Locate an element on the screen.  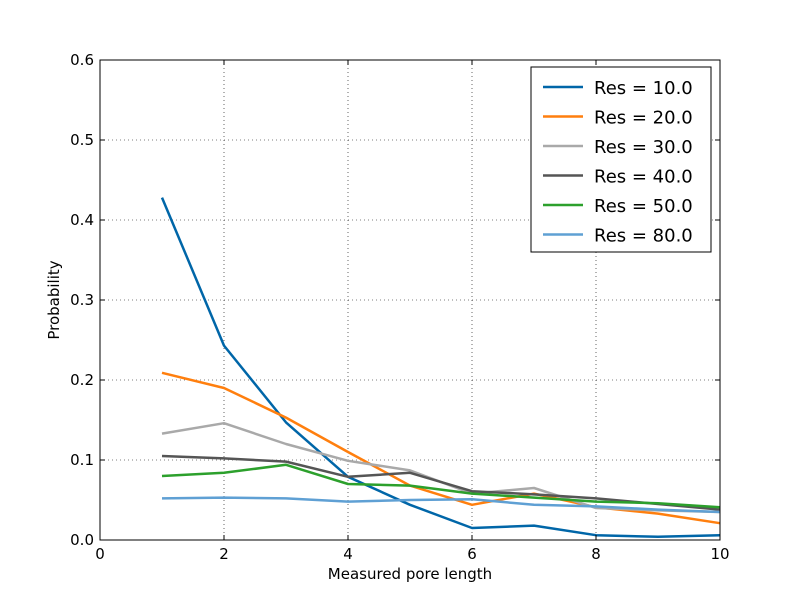
legend-label-3: Res = 30.0 is located at coordinates (643, 147).